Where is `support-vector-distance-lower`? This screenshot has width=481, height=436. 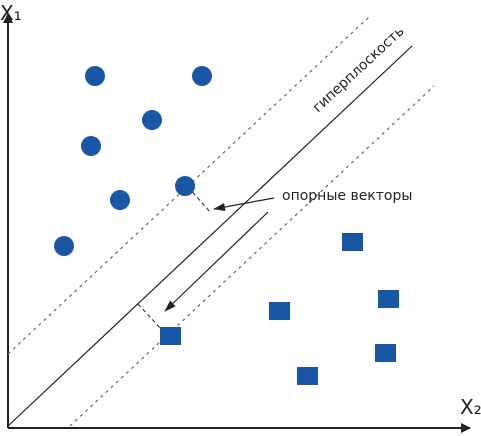 support-vector-distance-lower is located at coordinates (150, 317).